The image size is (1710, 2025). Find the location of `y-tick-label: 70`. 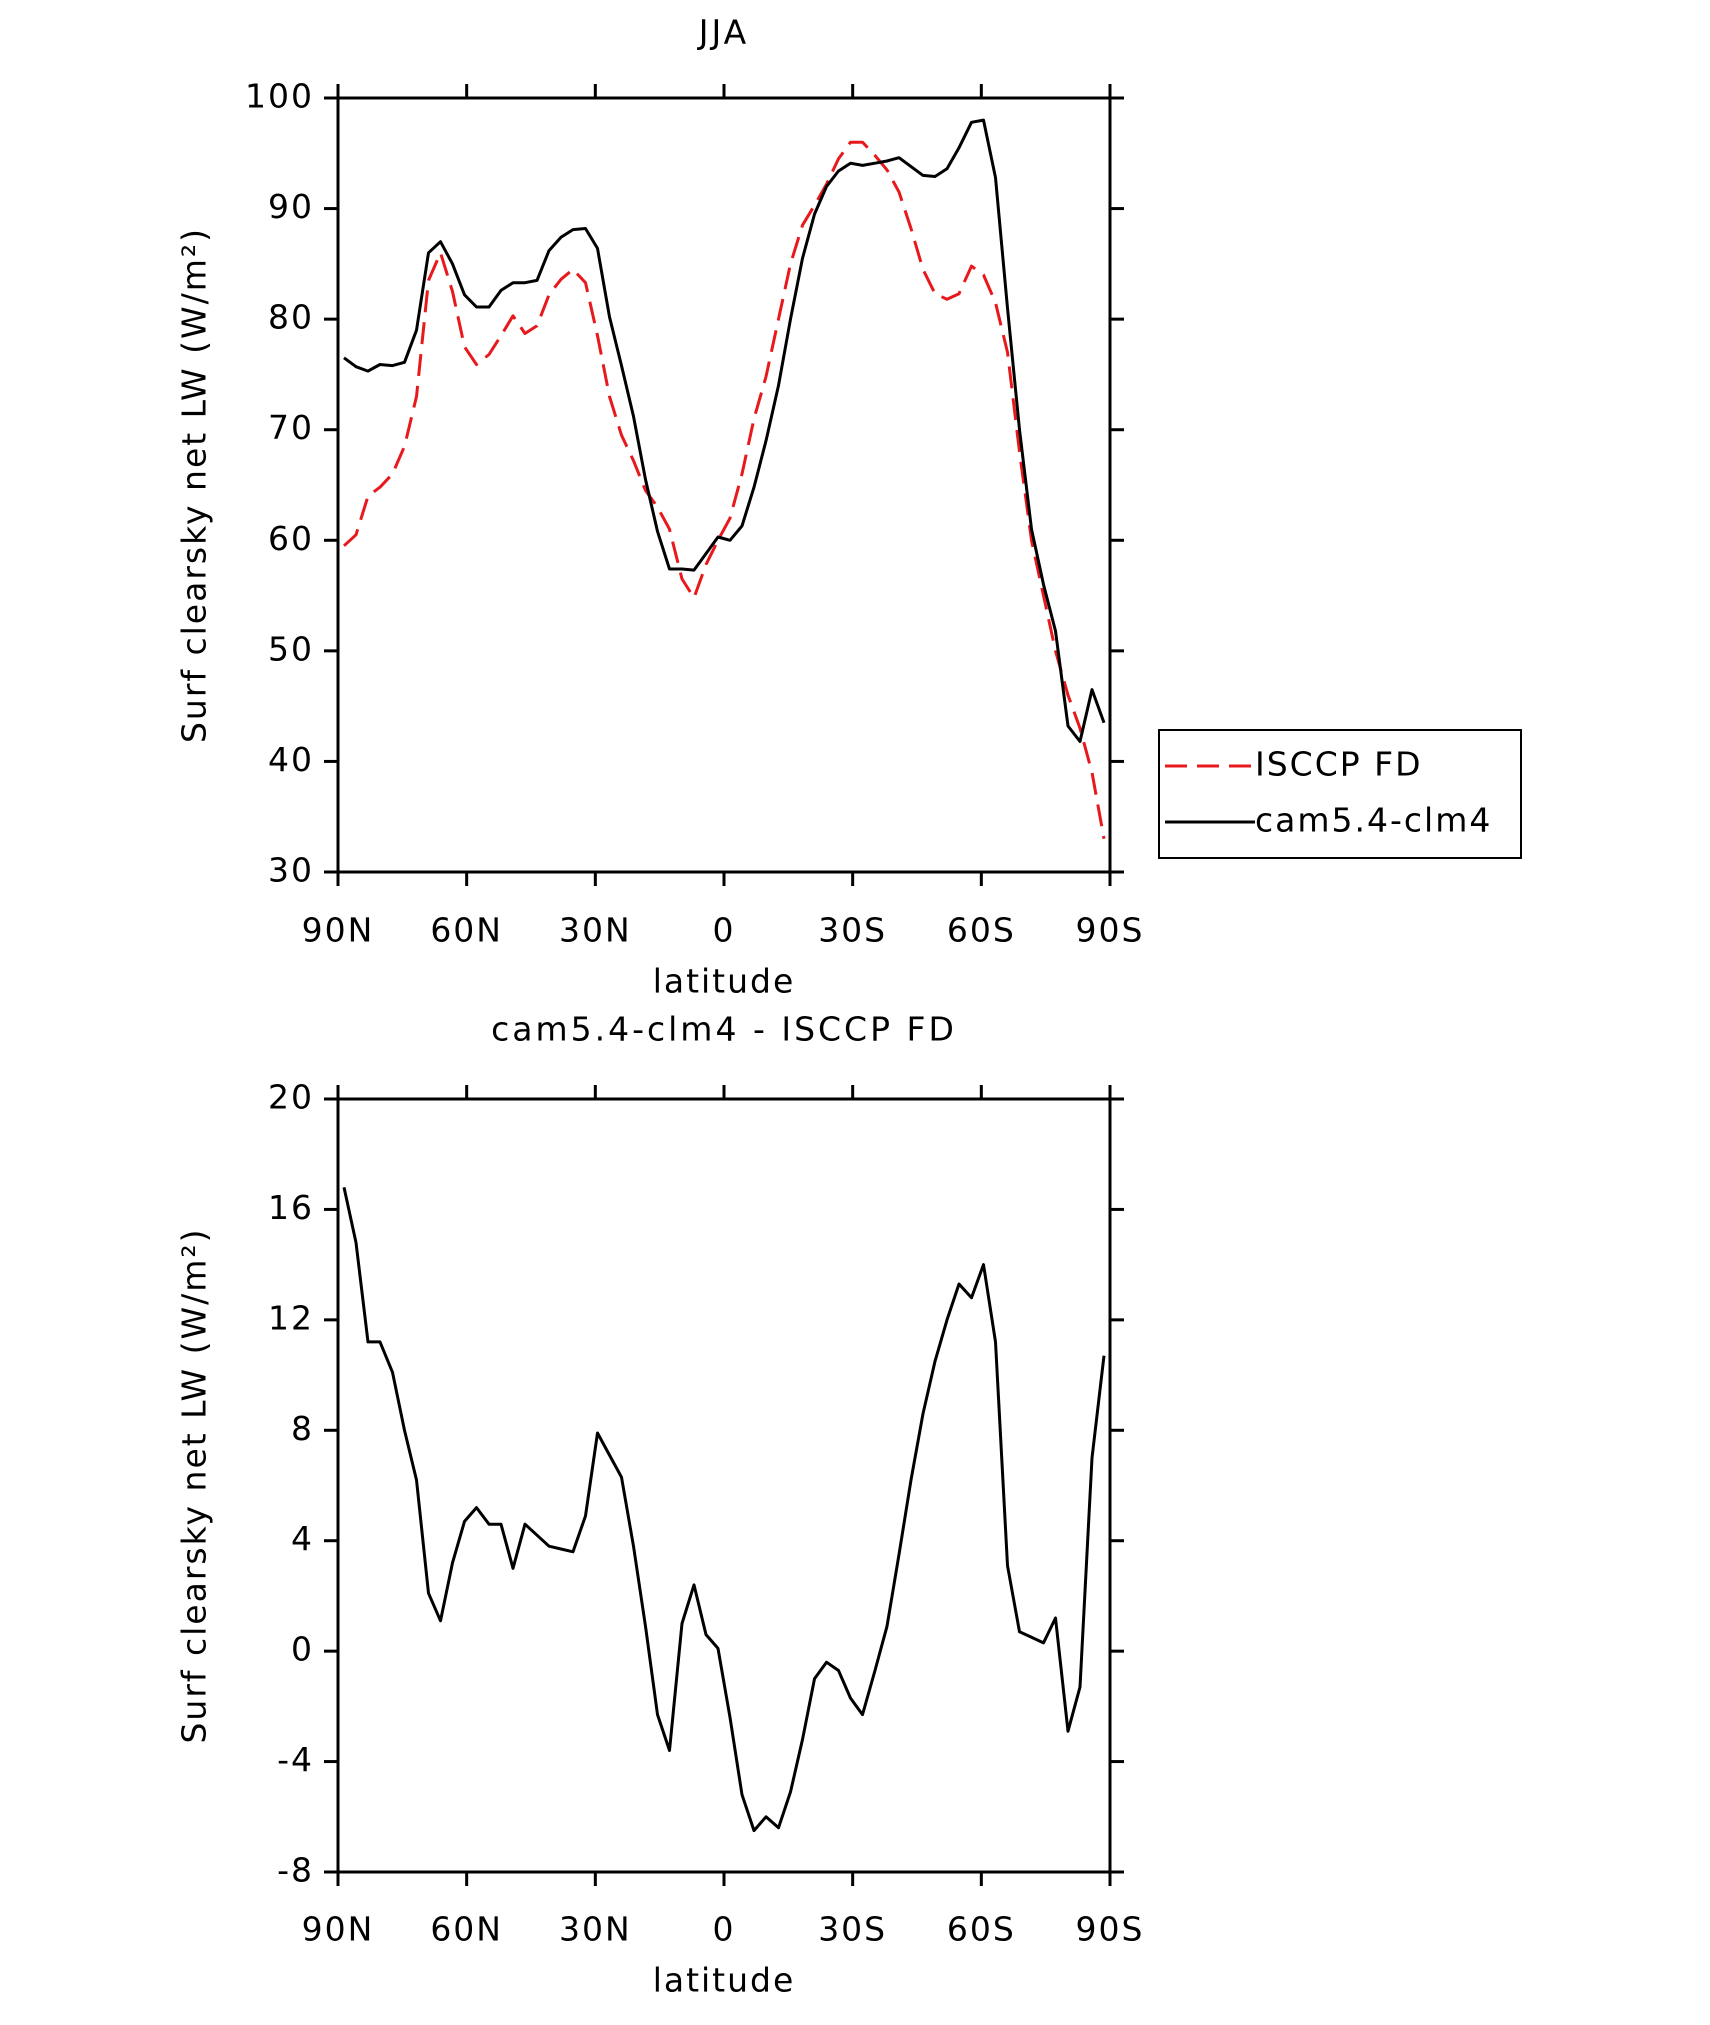

y-tick-label: 70 is located at coordinates (291, 427).